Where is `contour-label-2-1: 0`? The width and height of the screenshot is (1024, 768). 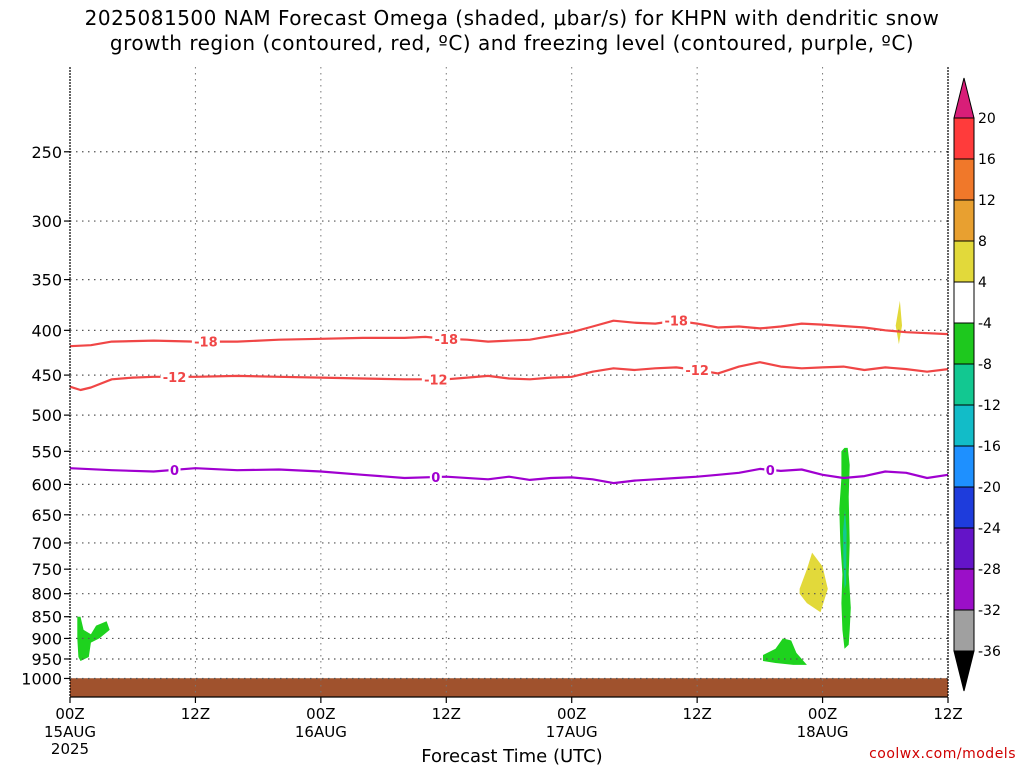 contour-label-2-1: 0 is located at coordinates (435, 478).